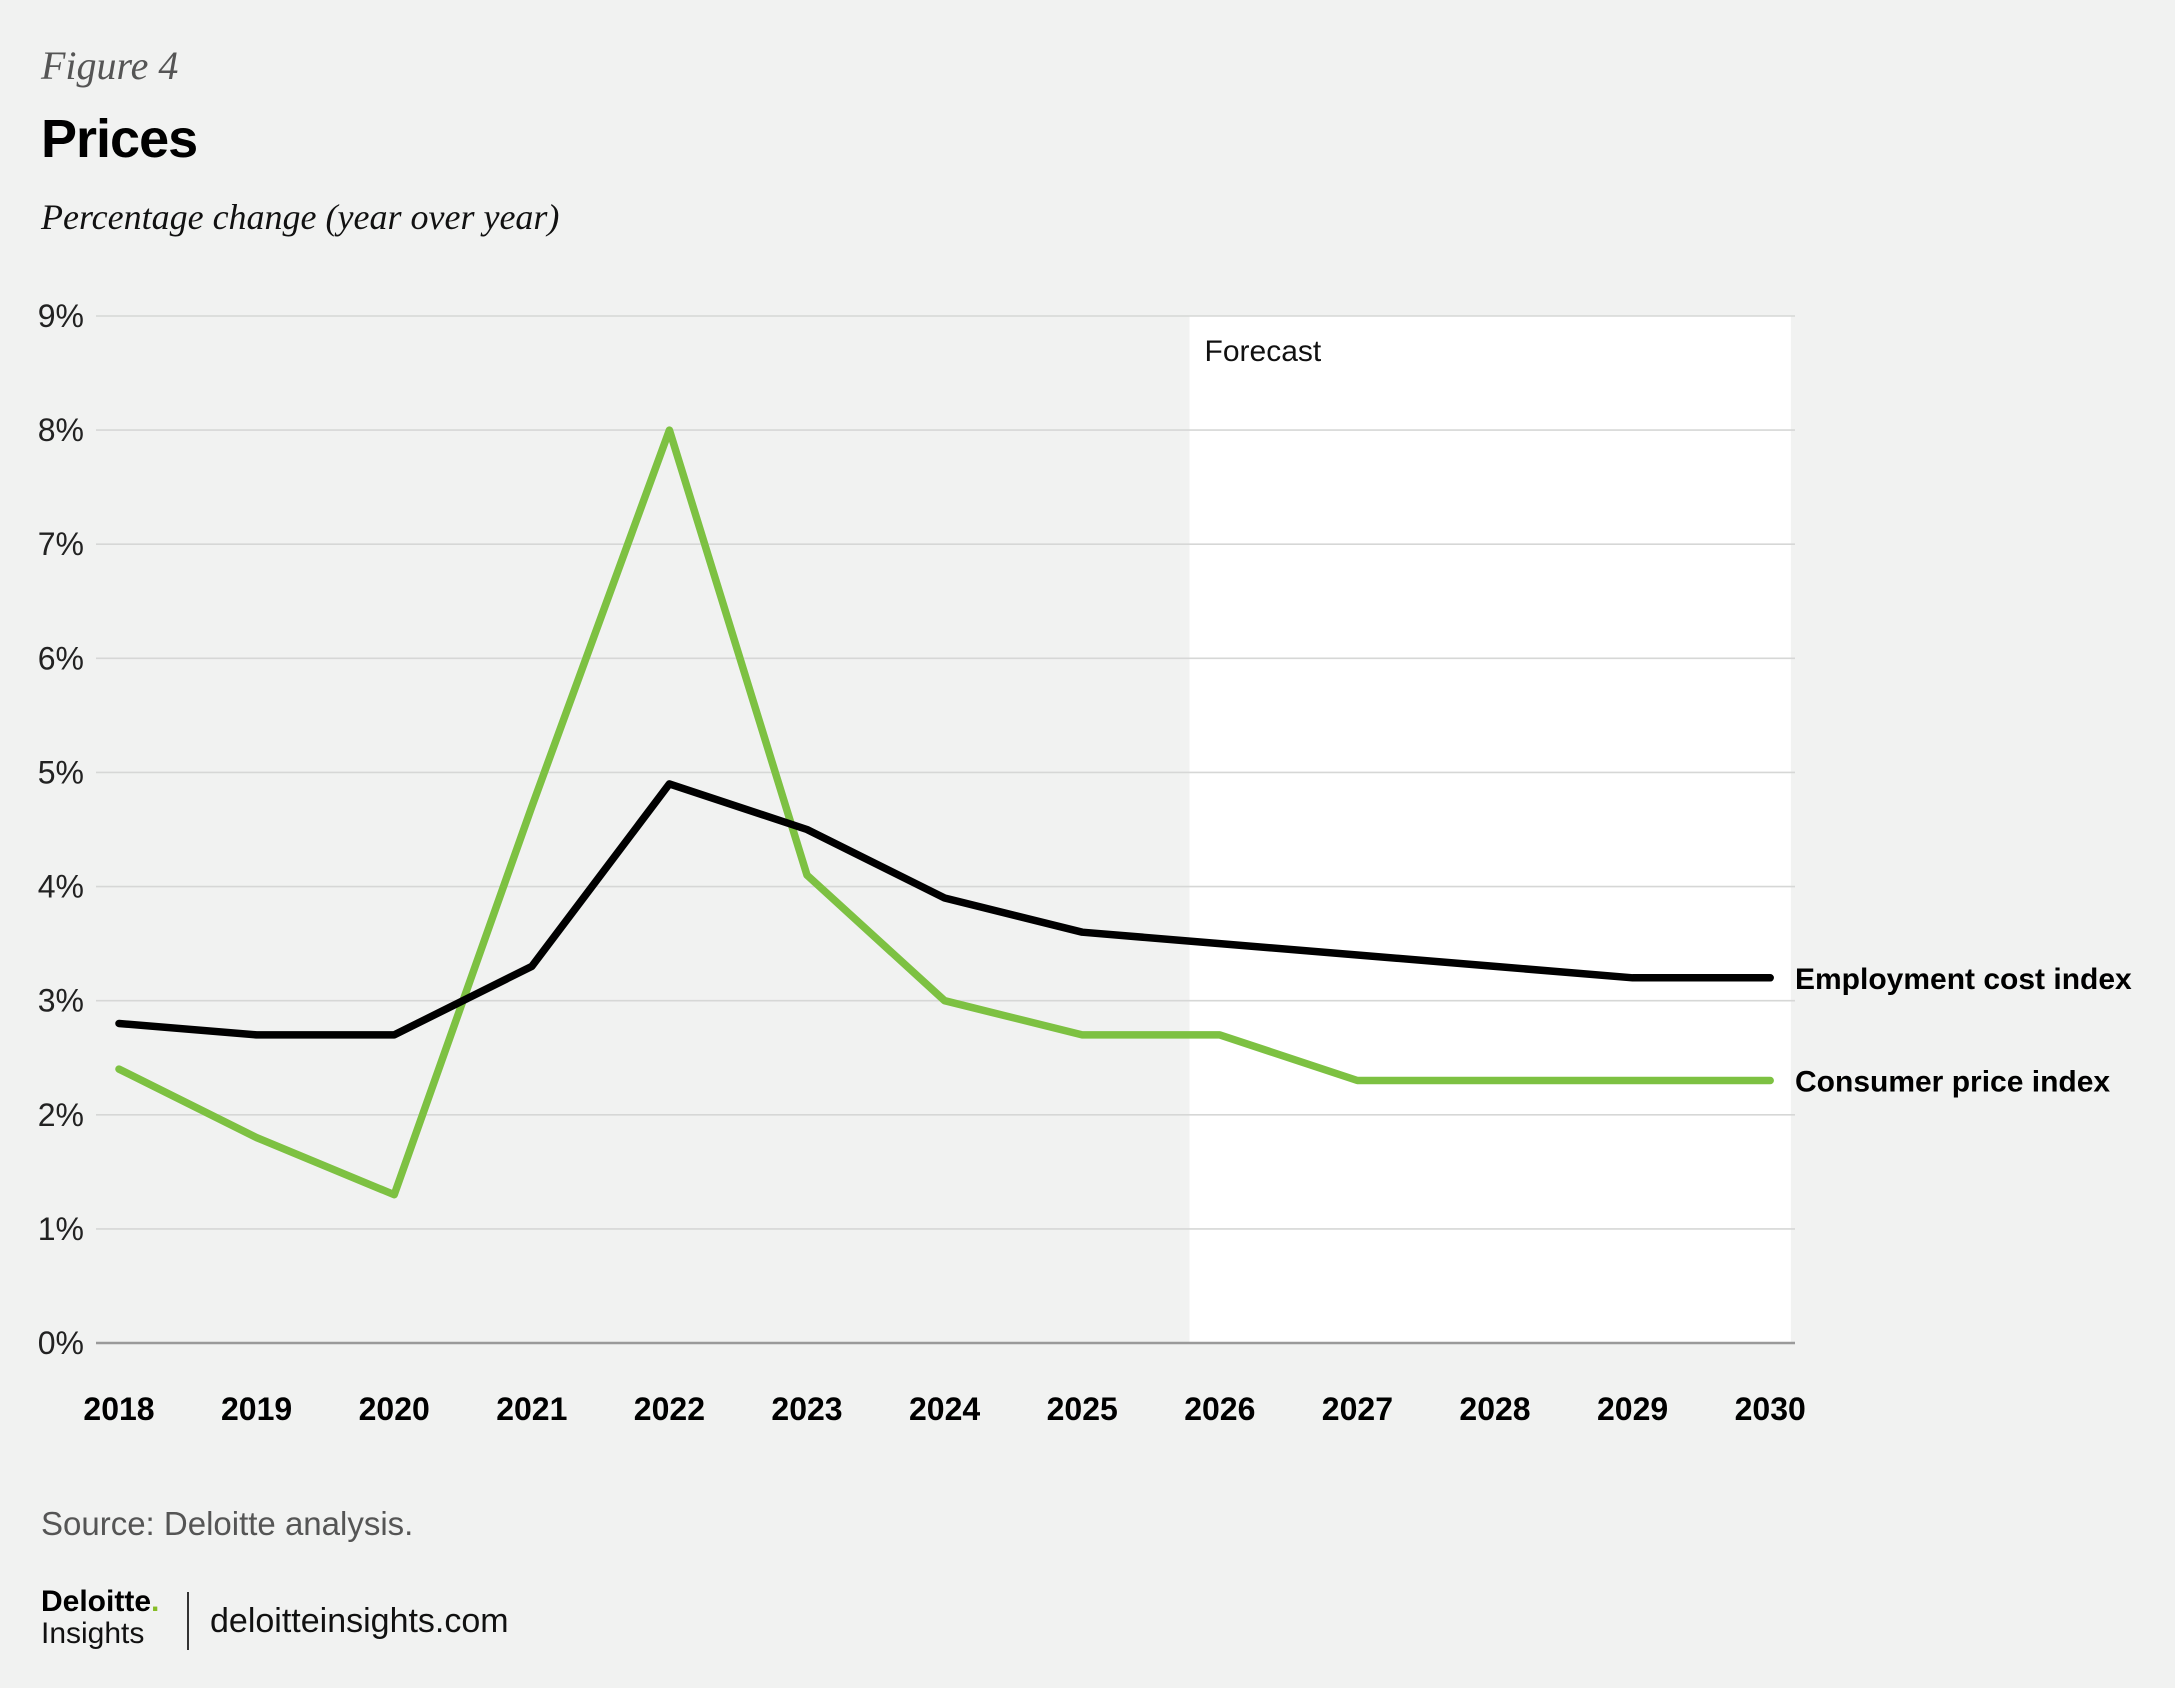 This screenshot has width=2175, height=1688. Describe the element at coordinates (359, 1621) in the screenshot. I see `site-link: deloitteinsights.com` at that location.